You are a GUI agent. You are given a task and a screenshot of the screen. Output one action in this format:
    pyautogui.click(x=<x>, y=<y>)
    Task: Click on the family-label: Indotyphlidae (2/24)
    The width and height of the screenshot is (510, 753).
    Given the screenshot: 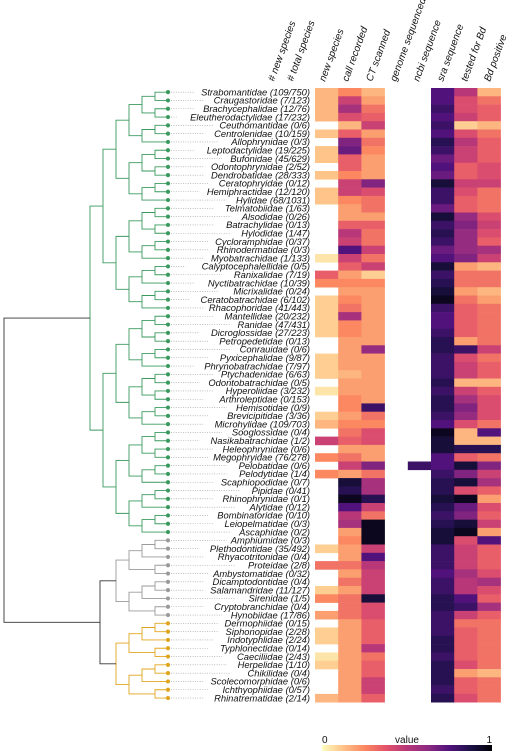 What is the action you would take?
    pyautogui.click(x=268, y=639)
    